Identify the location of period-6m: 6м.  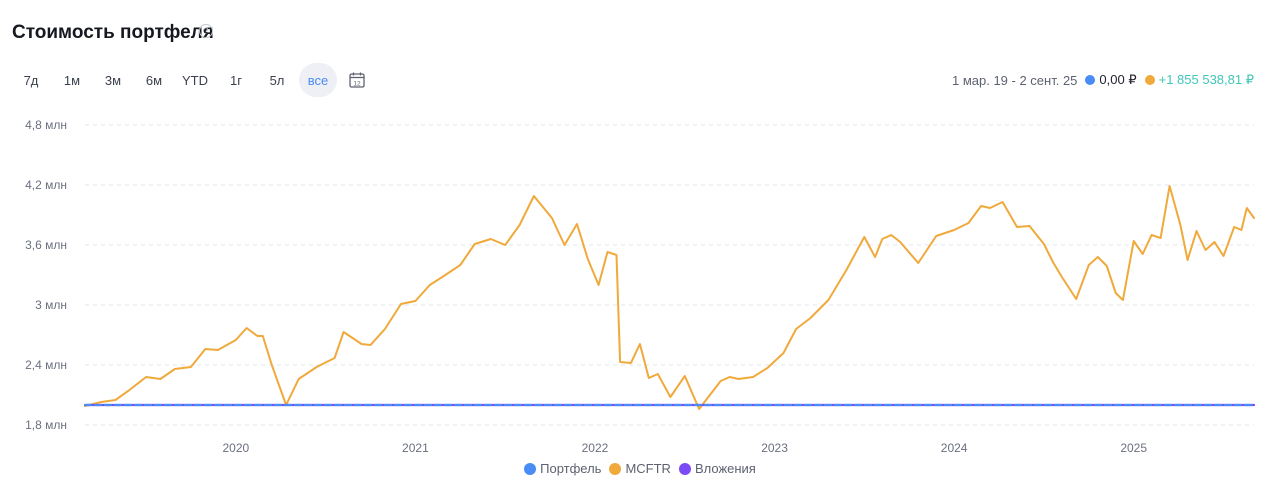
(154, 80).